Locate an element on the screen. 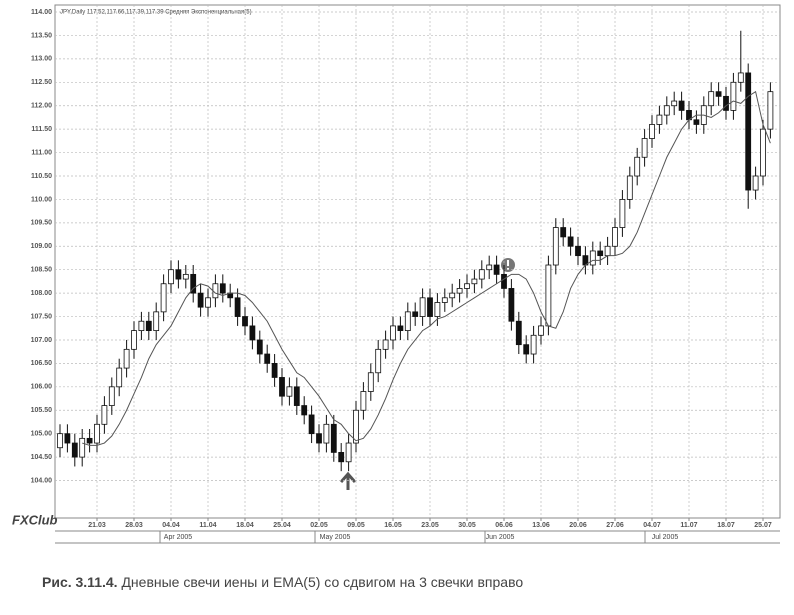 The image size is (794, 615). x-tick-label: 23.05 is located at coordinates (430, 525).